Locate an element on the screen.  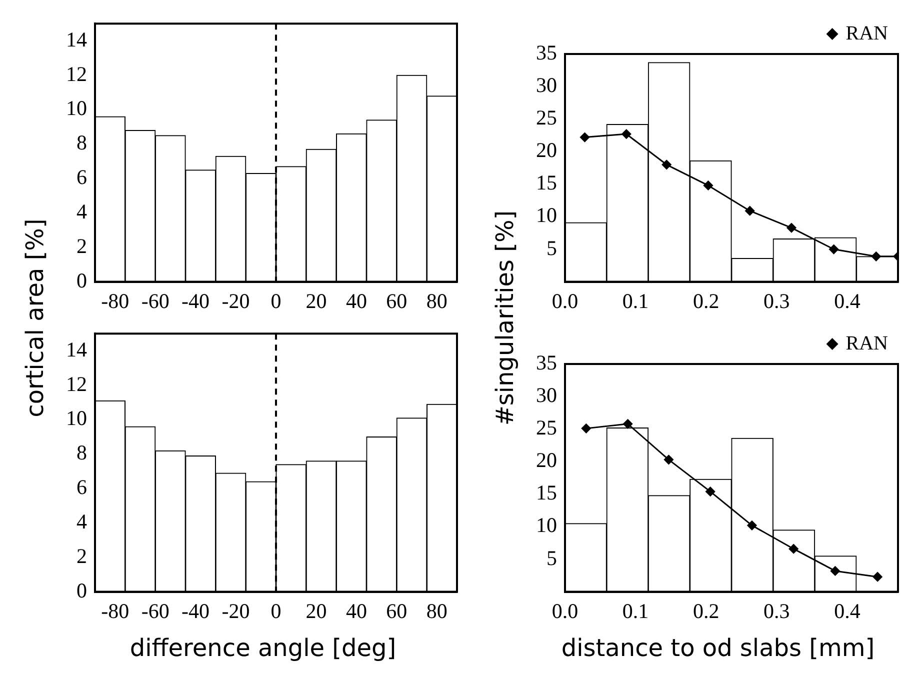
y-axis-title: cortical area [%] is located at coordinates (35, 318).